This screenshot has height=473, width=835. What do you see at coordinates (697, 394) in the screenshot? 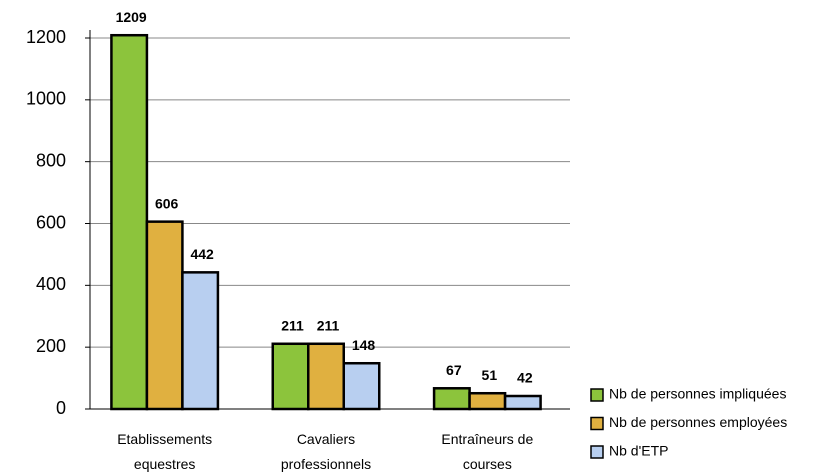
I see `legend-label: Nb de personnes impliquées` at bounding box center [697, 394].